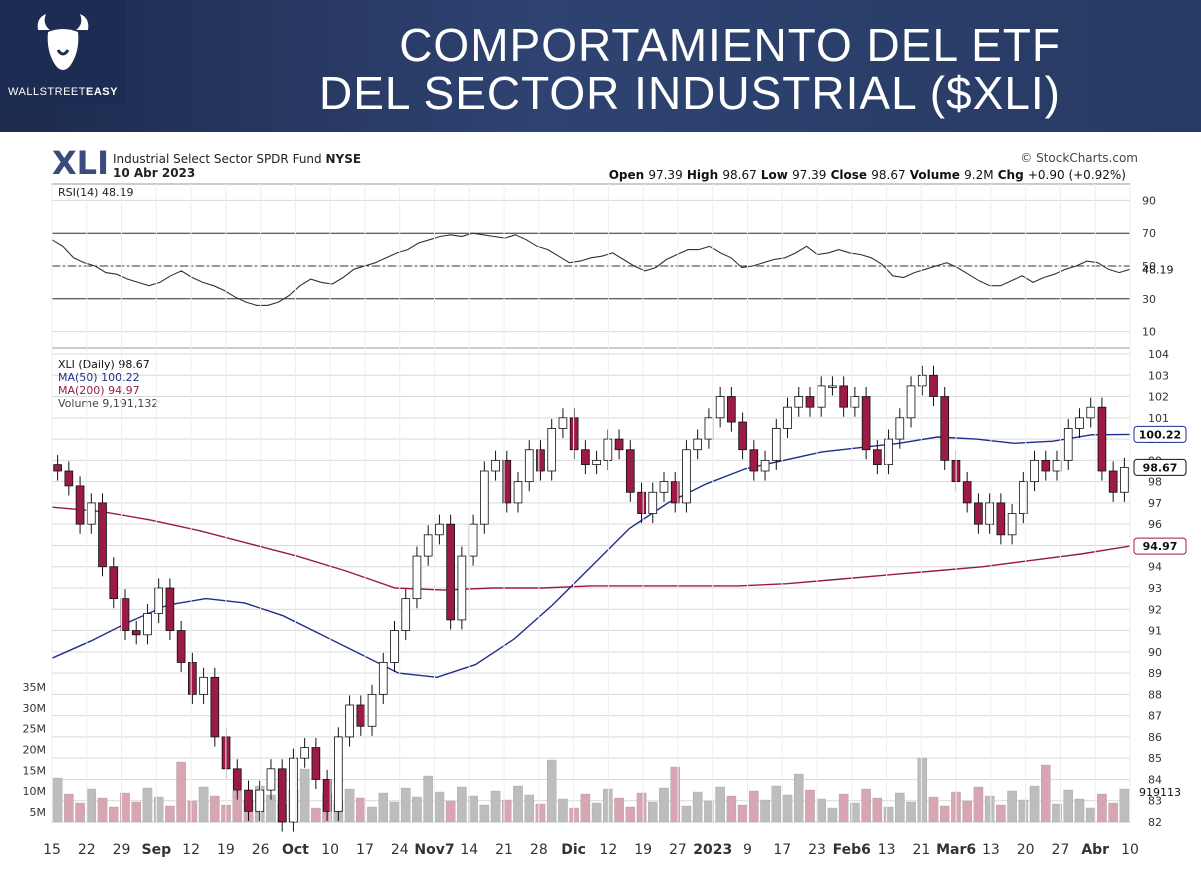 The width and height of the screenshot is (1201, 872). I want to click on volume-tick-label: 5M, so click(38, 812).